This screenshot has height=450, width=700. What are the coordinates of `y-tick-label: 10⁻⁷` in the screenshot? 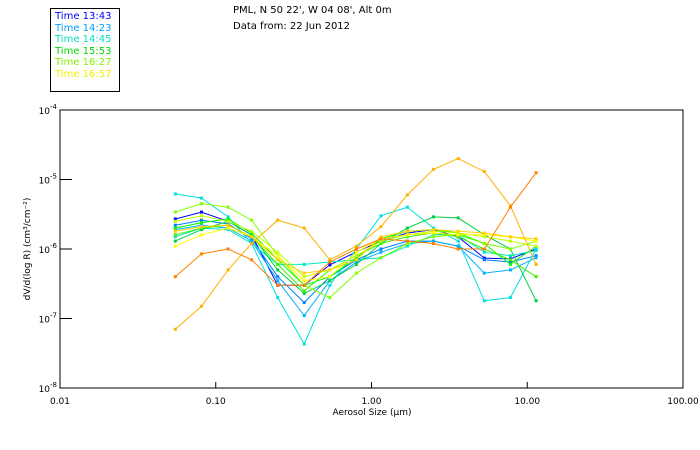 It's located at (48, 319).